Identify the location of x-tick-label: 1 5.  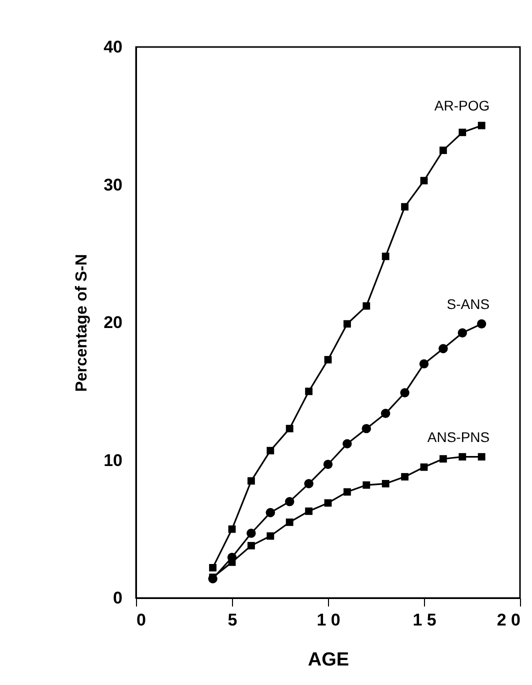
(424, 620).